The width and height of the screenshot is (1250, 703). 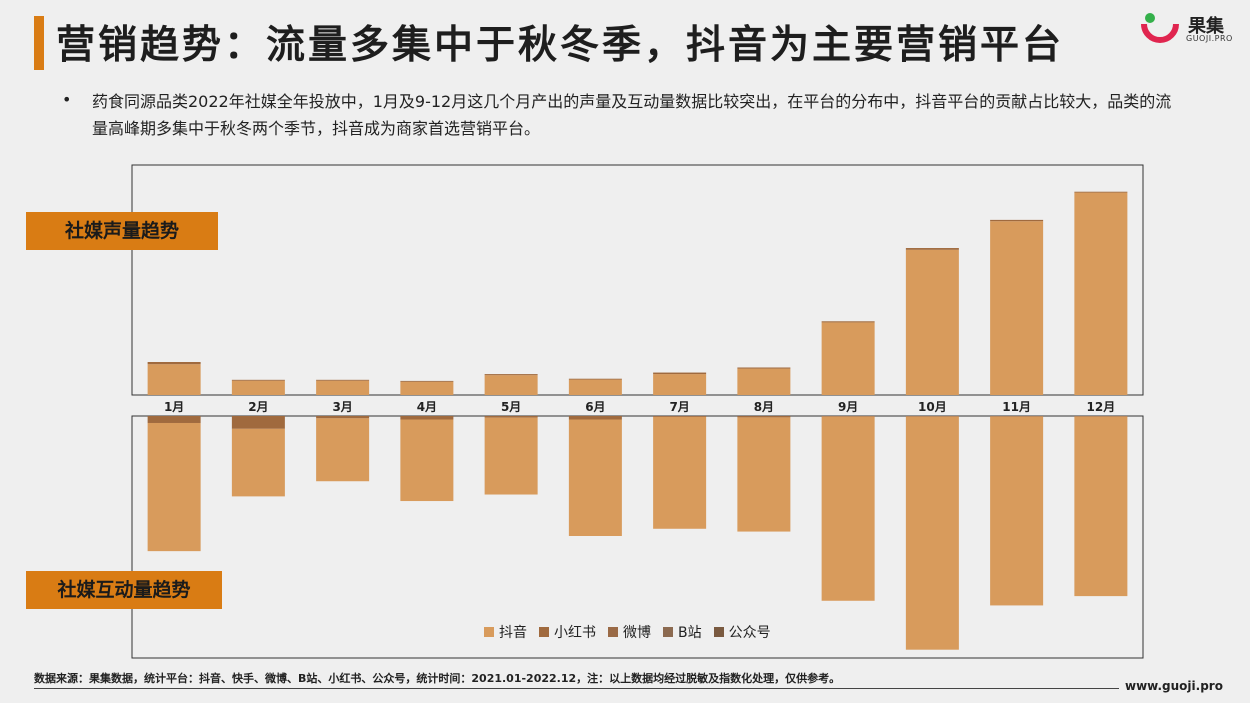 What do you see at coordinates (848, 508) in the screenshot?
I see `interaction-bar-抖音-9月` at bounding box center [848, 508].